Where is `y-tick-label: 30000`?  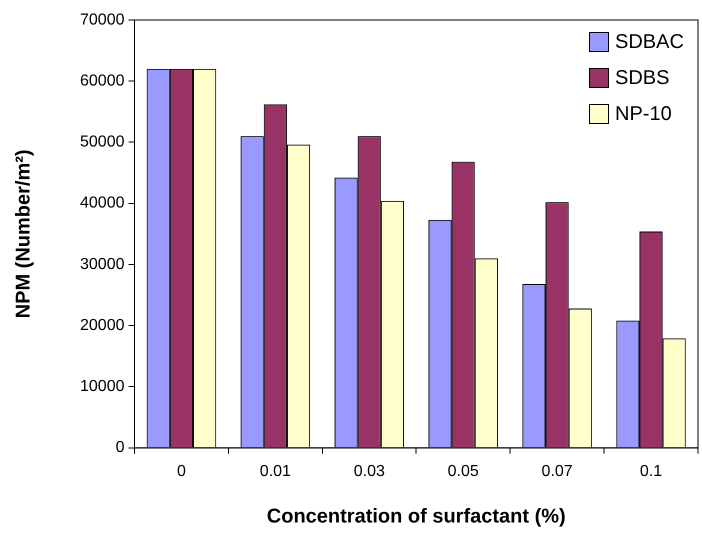
y-tick-label: 30000 is located at coordinates (102, 264).